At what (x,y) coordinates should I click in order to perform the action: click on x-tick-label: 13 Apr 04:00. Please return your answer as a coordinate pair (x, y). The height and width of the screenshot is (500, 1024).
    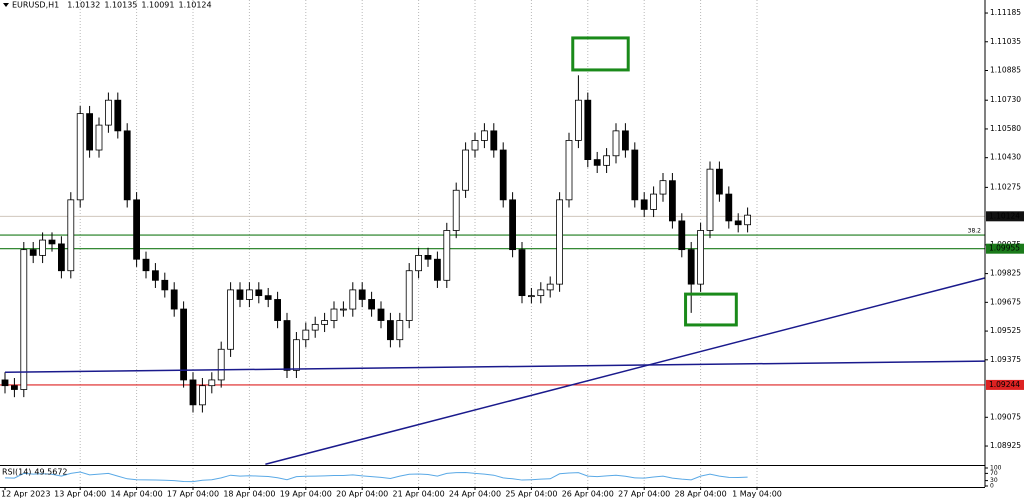
    Looking at the image, I should click on (80, 494).